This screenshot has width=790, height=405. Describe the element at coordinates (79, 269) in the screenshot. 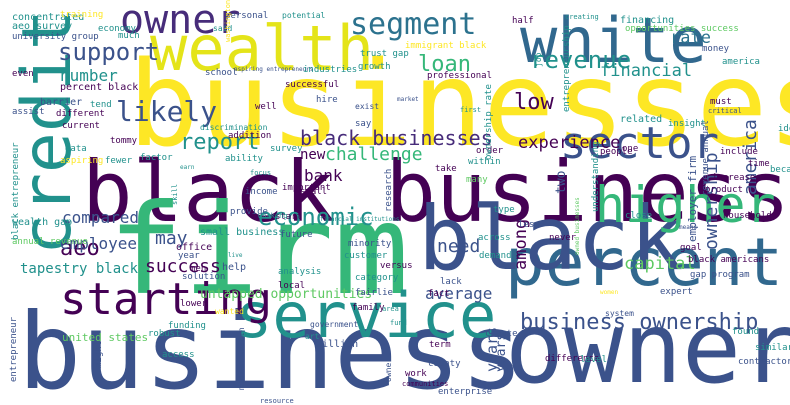

I see `word: tapestry black` at that location.